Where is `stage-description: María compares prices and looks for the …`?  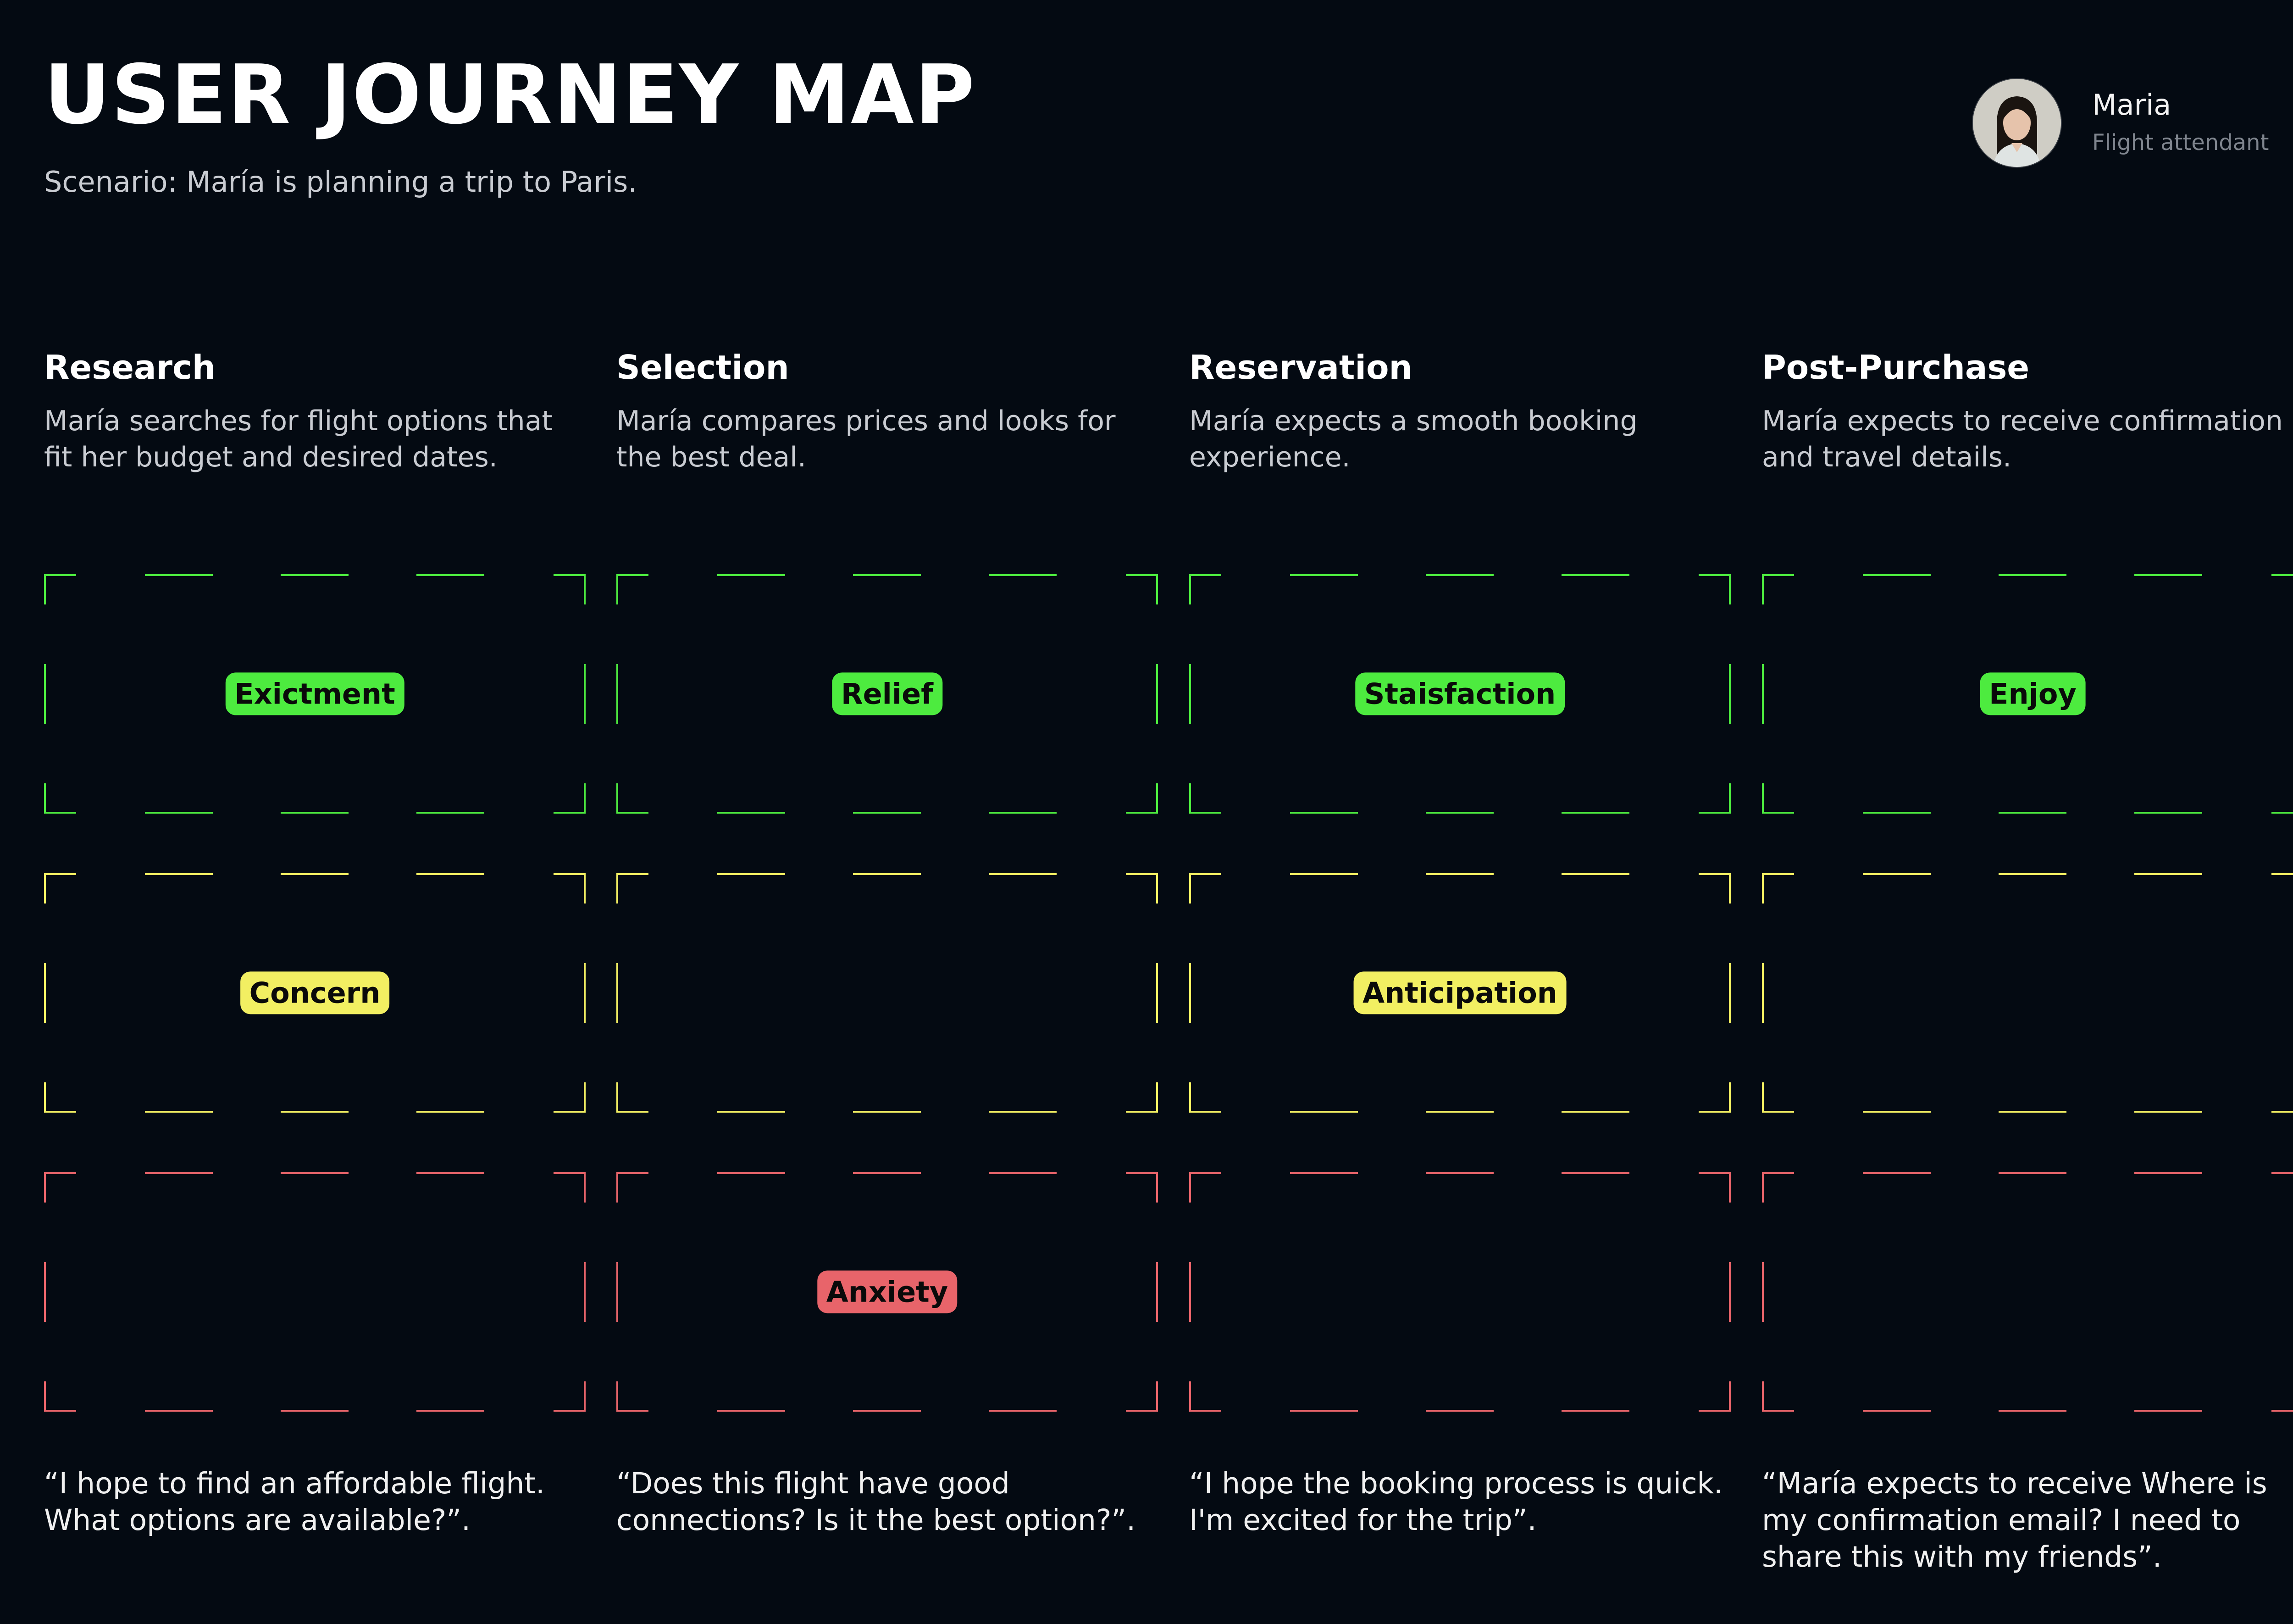 stage-description: María compares prices and looks for the … is located at coordinates (866, 439).